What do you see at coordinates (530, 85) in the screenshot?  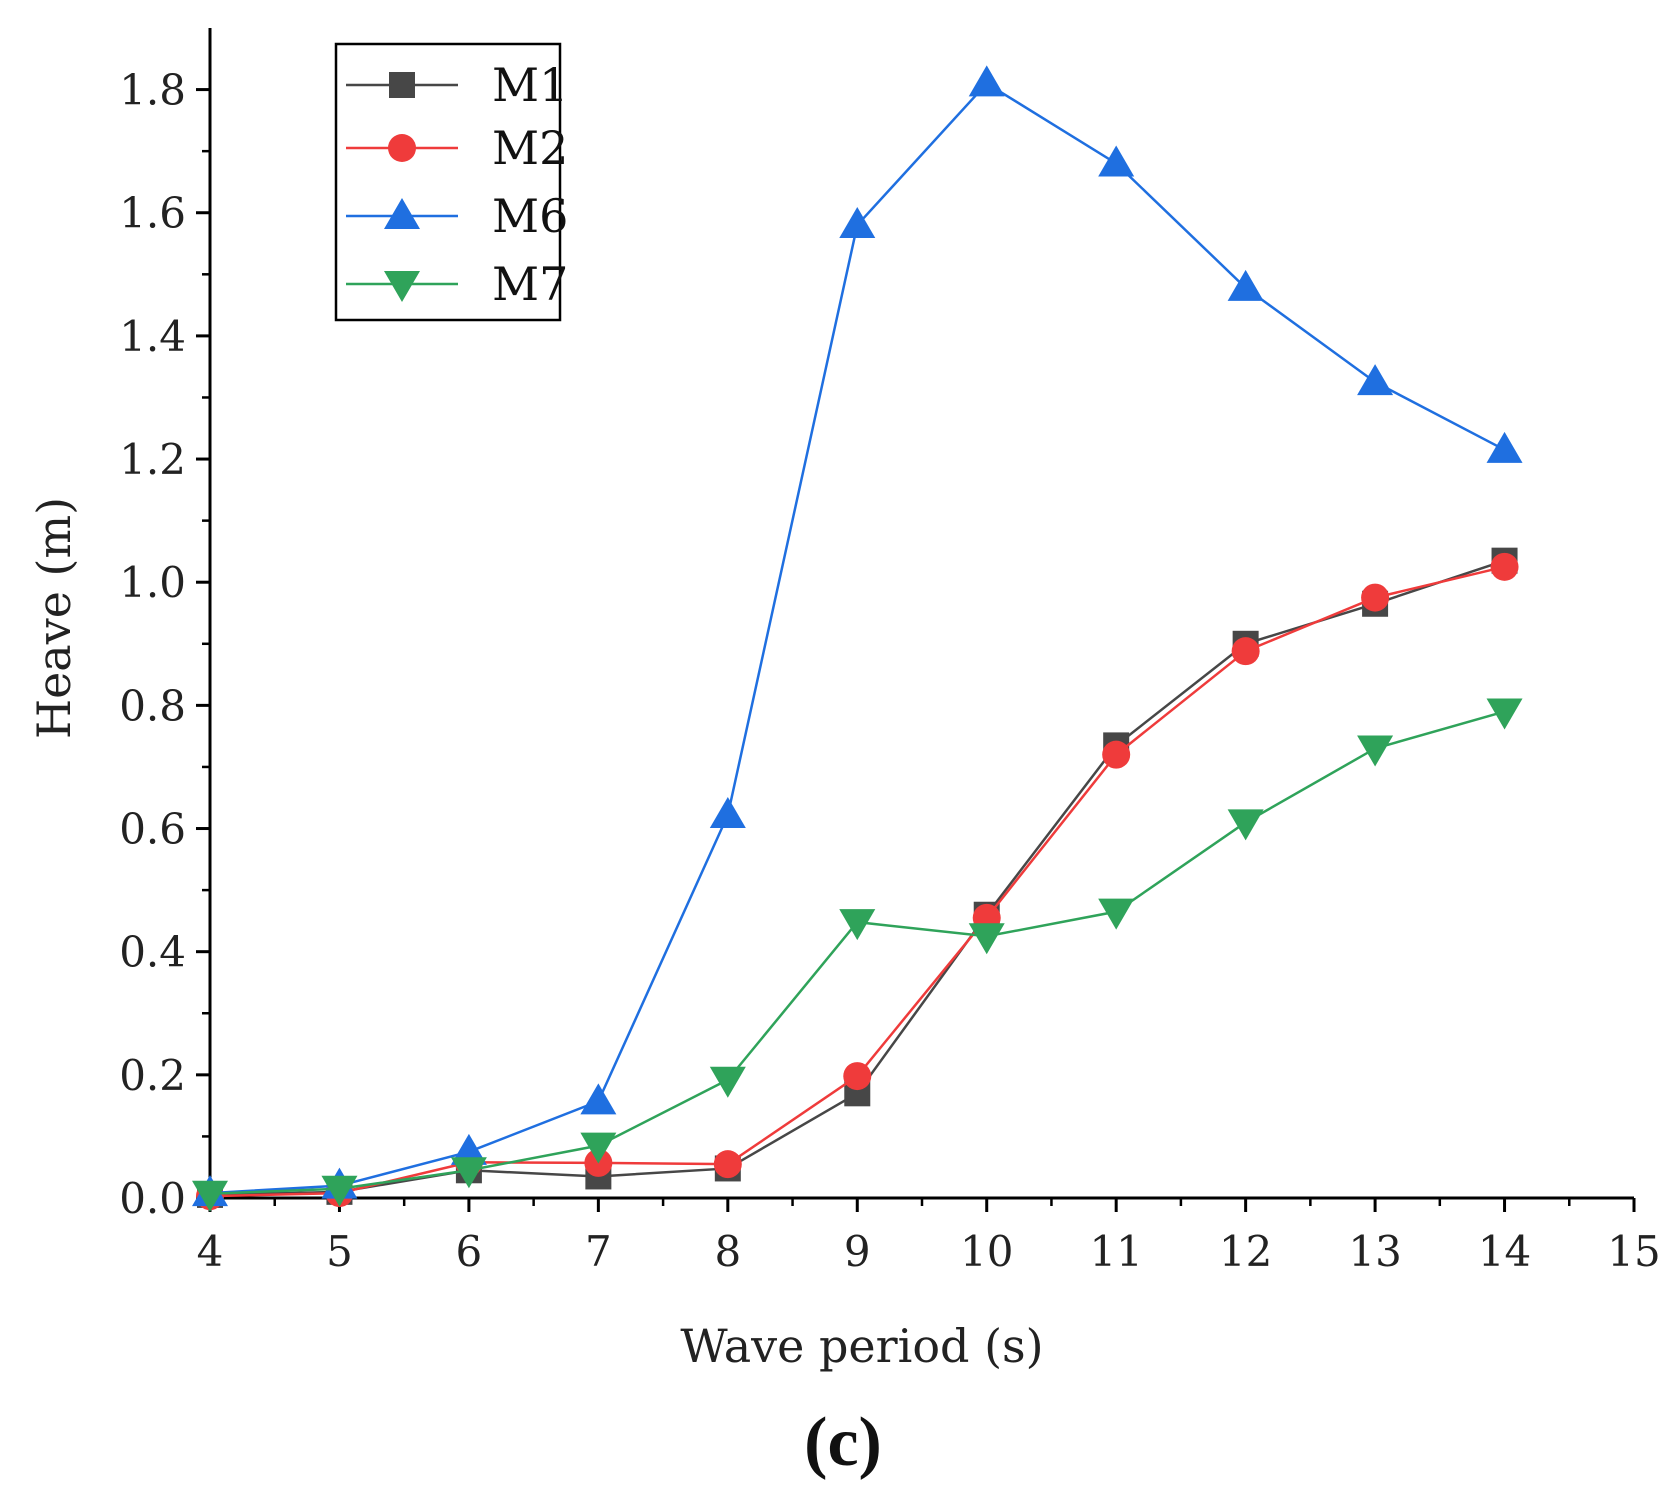 I see `legend-label-m1: M1` at bounding box center [530, 85].